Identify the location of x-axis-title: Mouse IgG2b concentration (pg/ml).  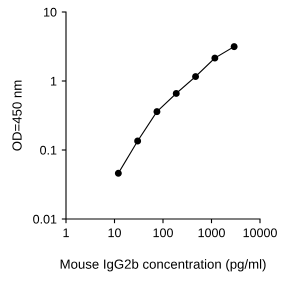
(163, 265).